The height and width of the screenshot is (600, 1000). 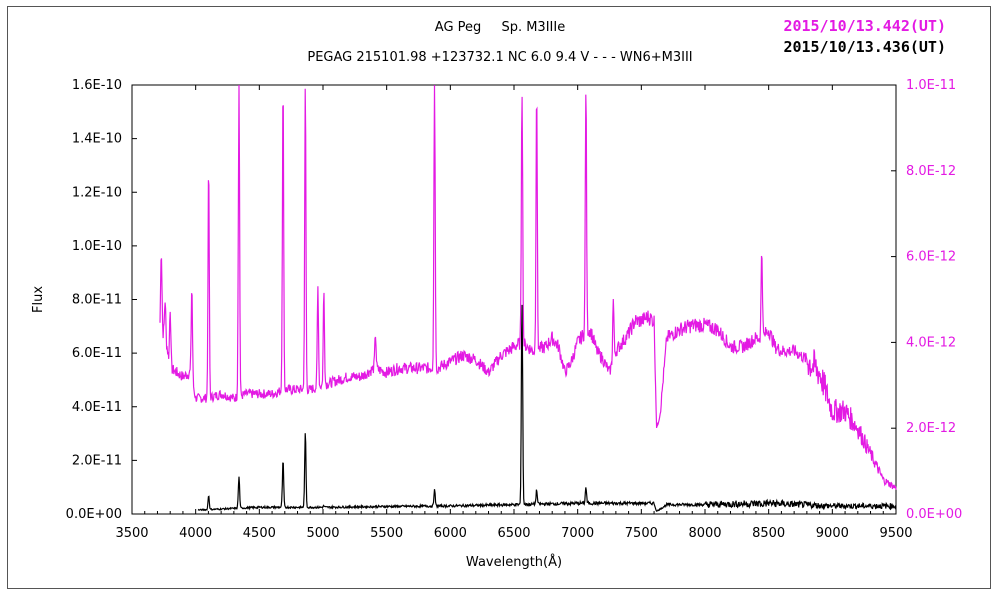 I want to click on x-tick-label: 4000, so click(x=195, y=533).